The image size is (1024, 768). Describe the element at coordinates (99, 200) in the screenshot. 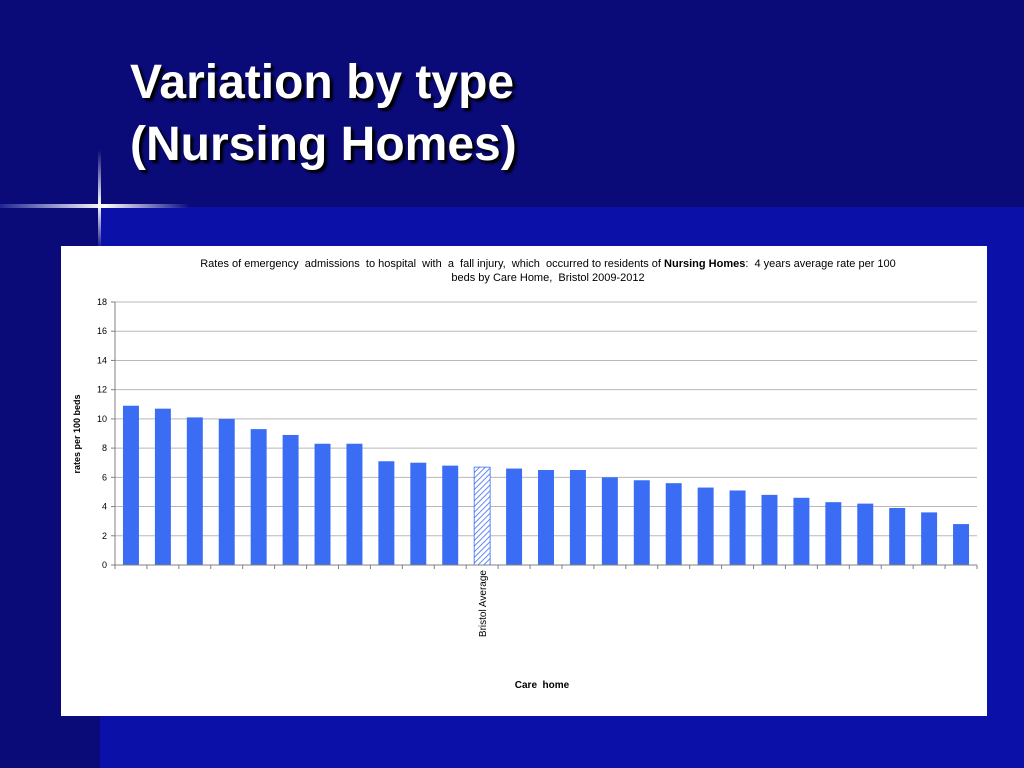

I see `sparkle-vertical` at that location.